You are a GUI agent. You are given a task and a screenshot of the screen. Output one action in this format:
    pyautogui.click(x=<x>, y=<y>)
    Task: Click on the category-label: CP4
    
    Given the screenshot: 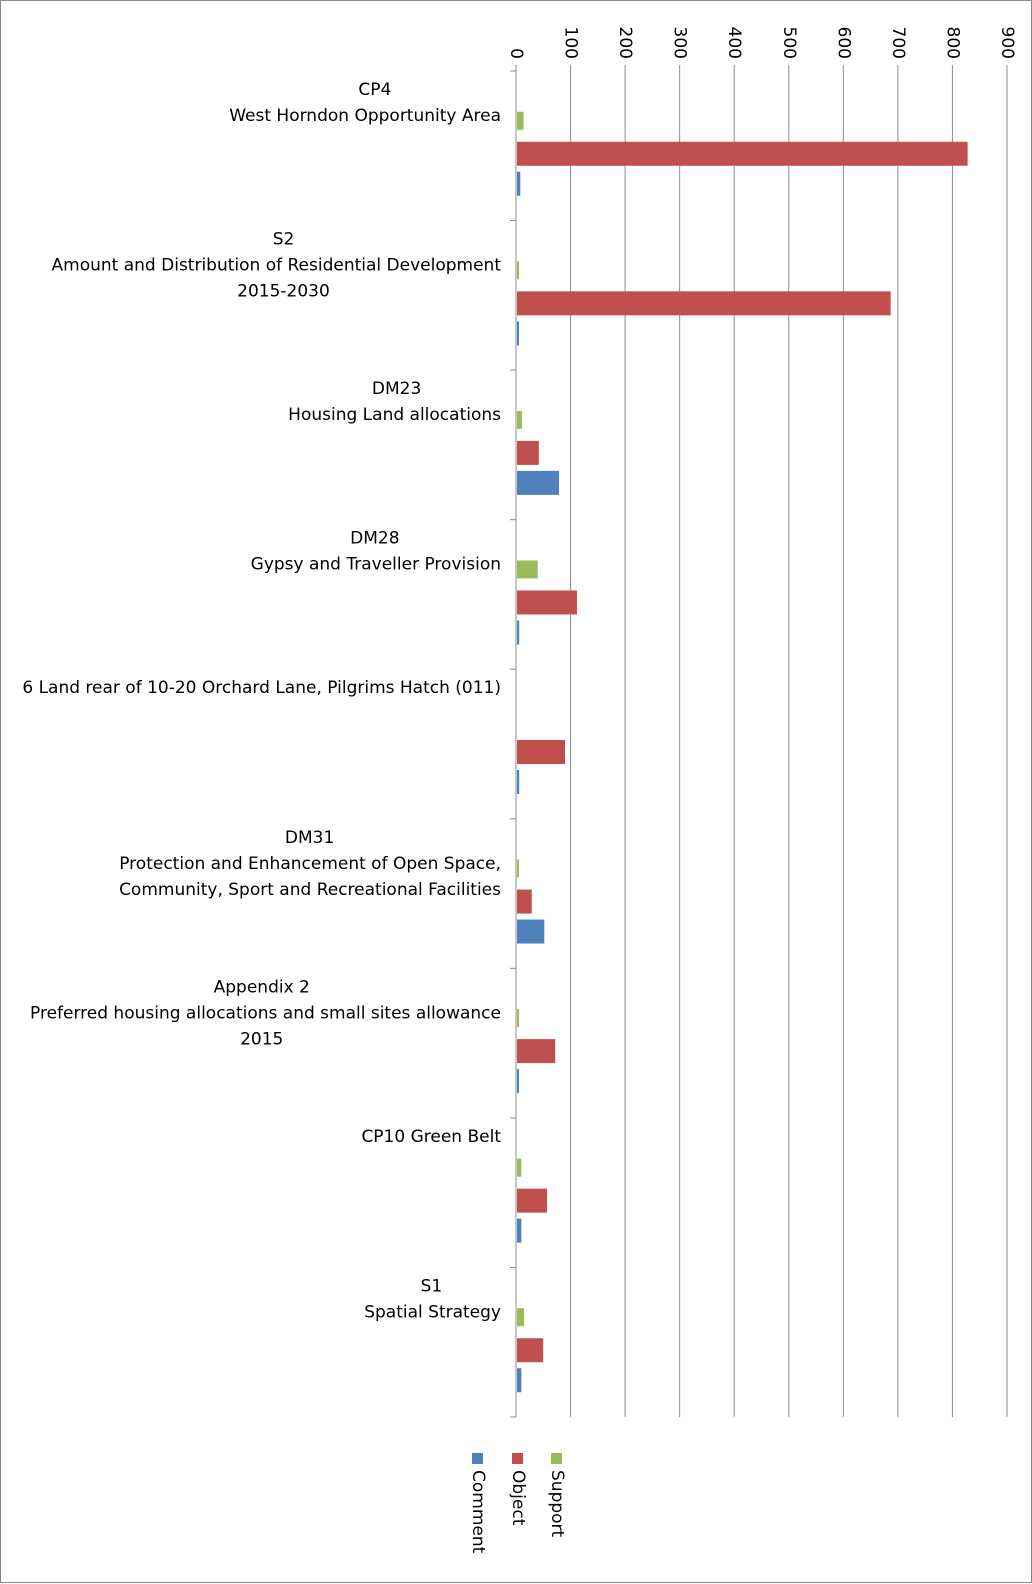 What is the action you would take?
    pyautogui.click(x=374, y=90)
    